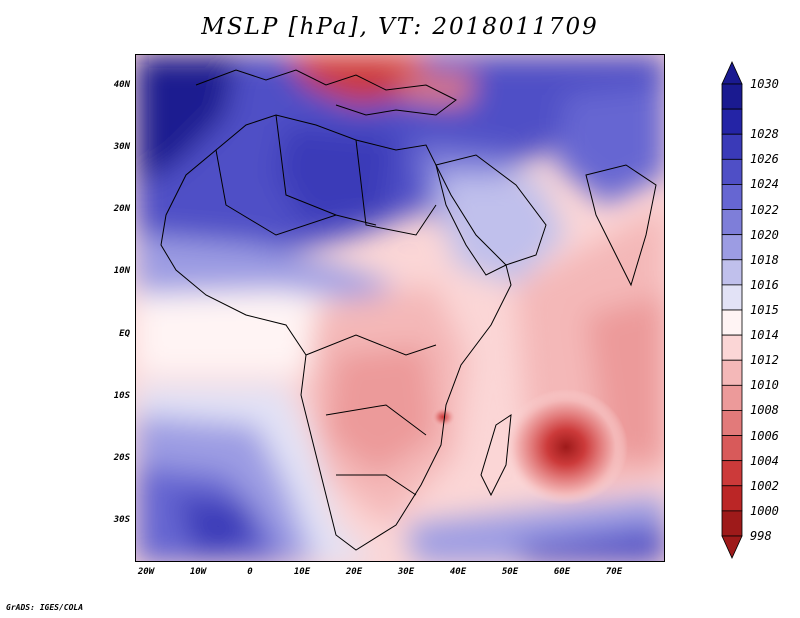 The image size is (800, 618). What do you see at coordinates (764, 184) in the screenshot?
I see `colorbar-label: 1024` at bounding box center [764, 184].